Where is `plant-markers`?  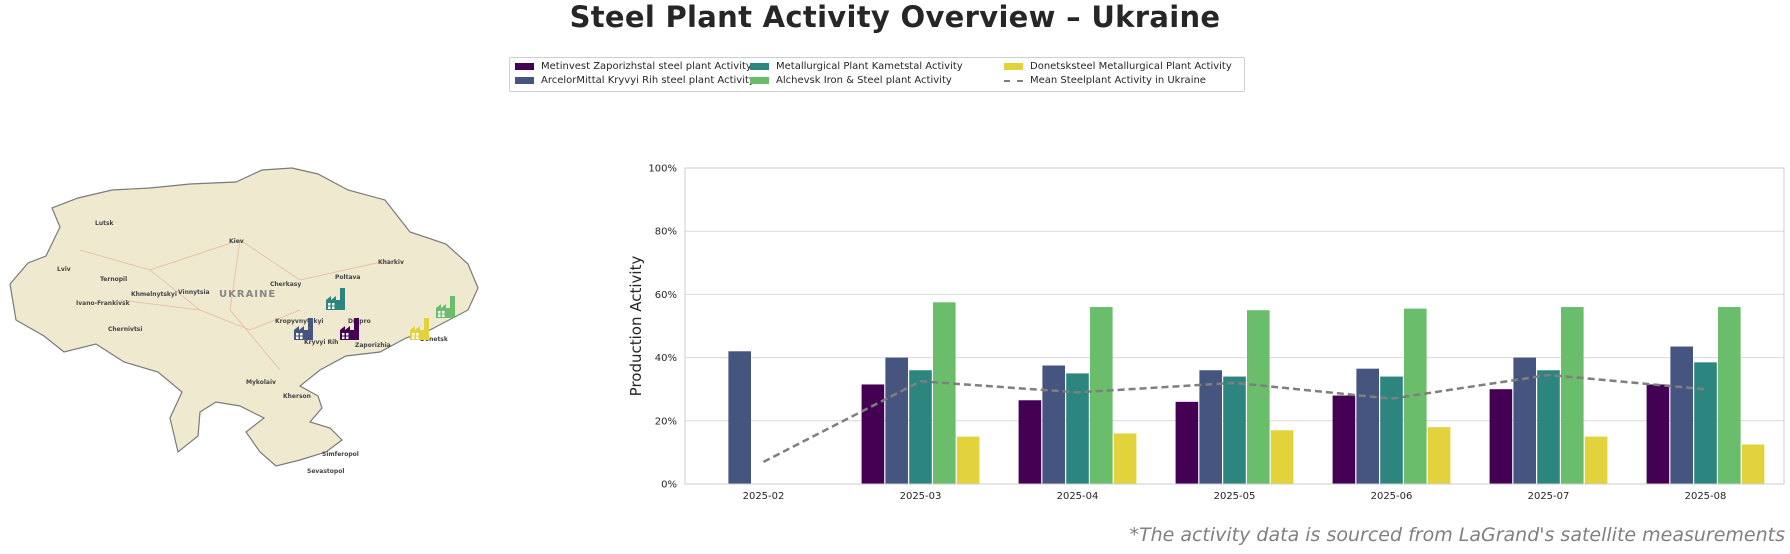
plant-markers is located at coordinates (374, 314).